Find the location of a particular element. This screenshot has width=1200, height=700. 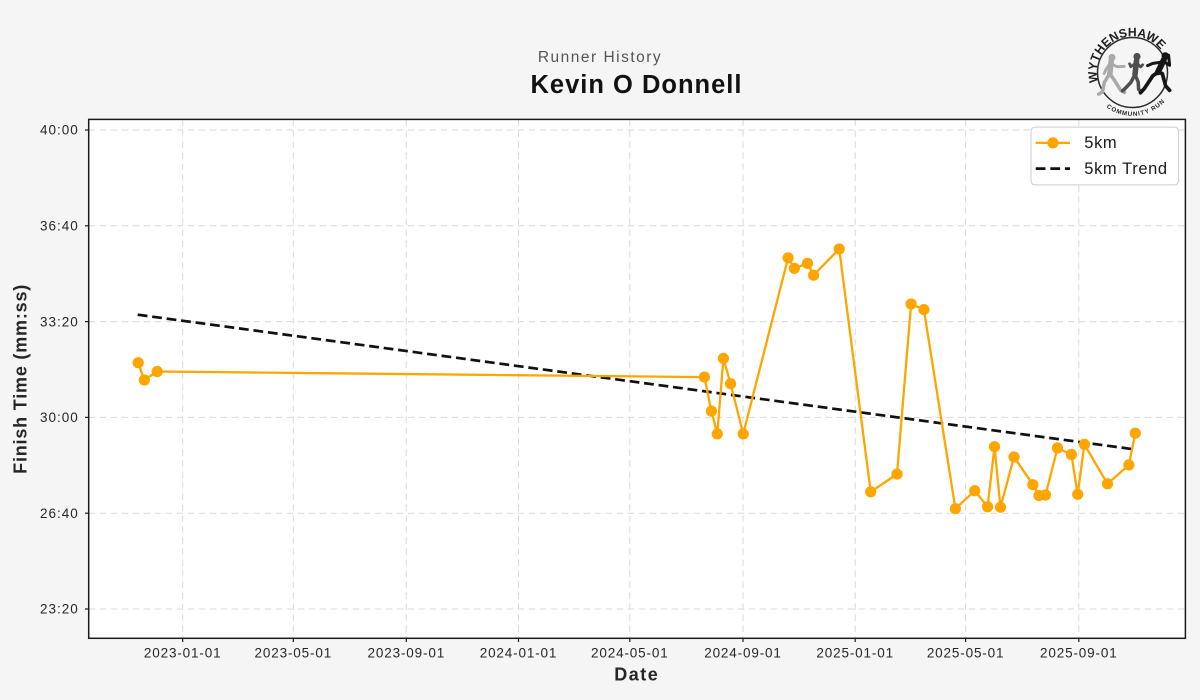

svg-text: 5km Trend is located at coordinates (1125, 169).